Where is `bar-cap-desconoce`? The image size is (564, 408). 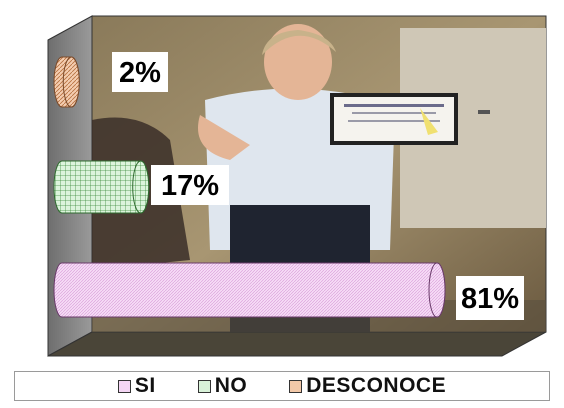 bar-cap-desconoce is located at coordinates (71, 82).